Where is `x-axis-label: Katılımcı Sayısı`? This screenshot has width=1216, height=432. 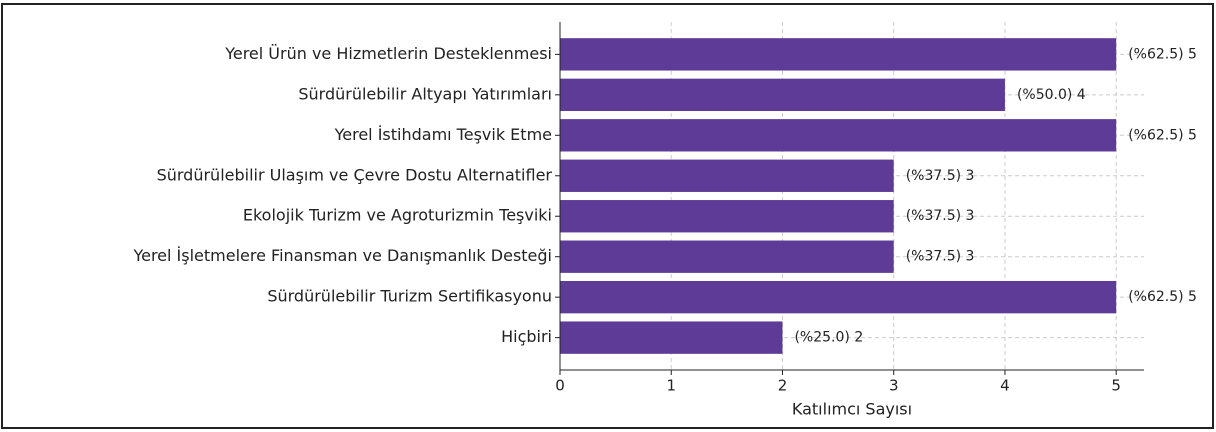
x-axis-label: Katılımcı Sayısı is located at coordinates (852, 409).